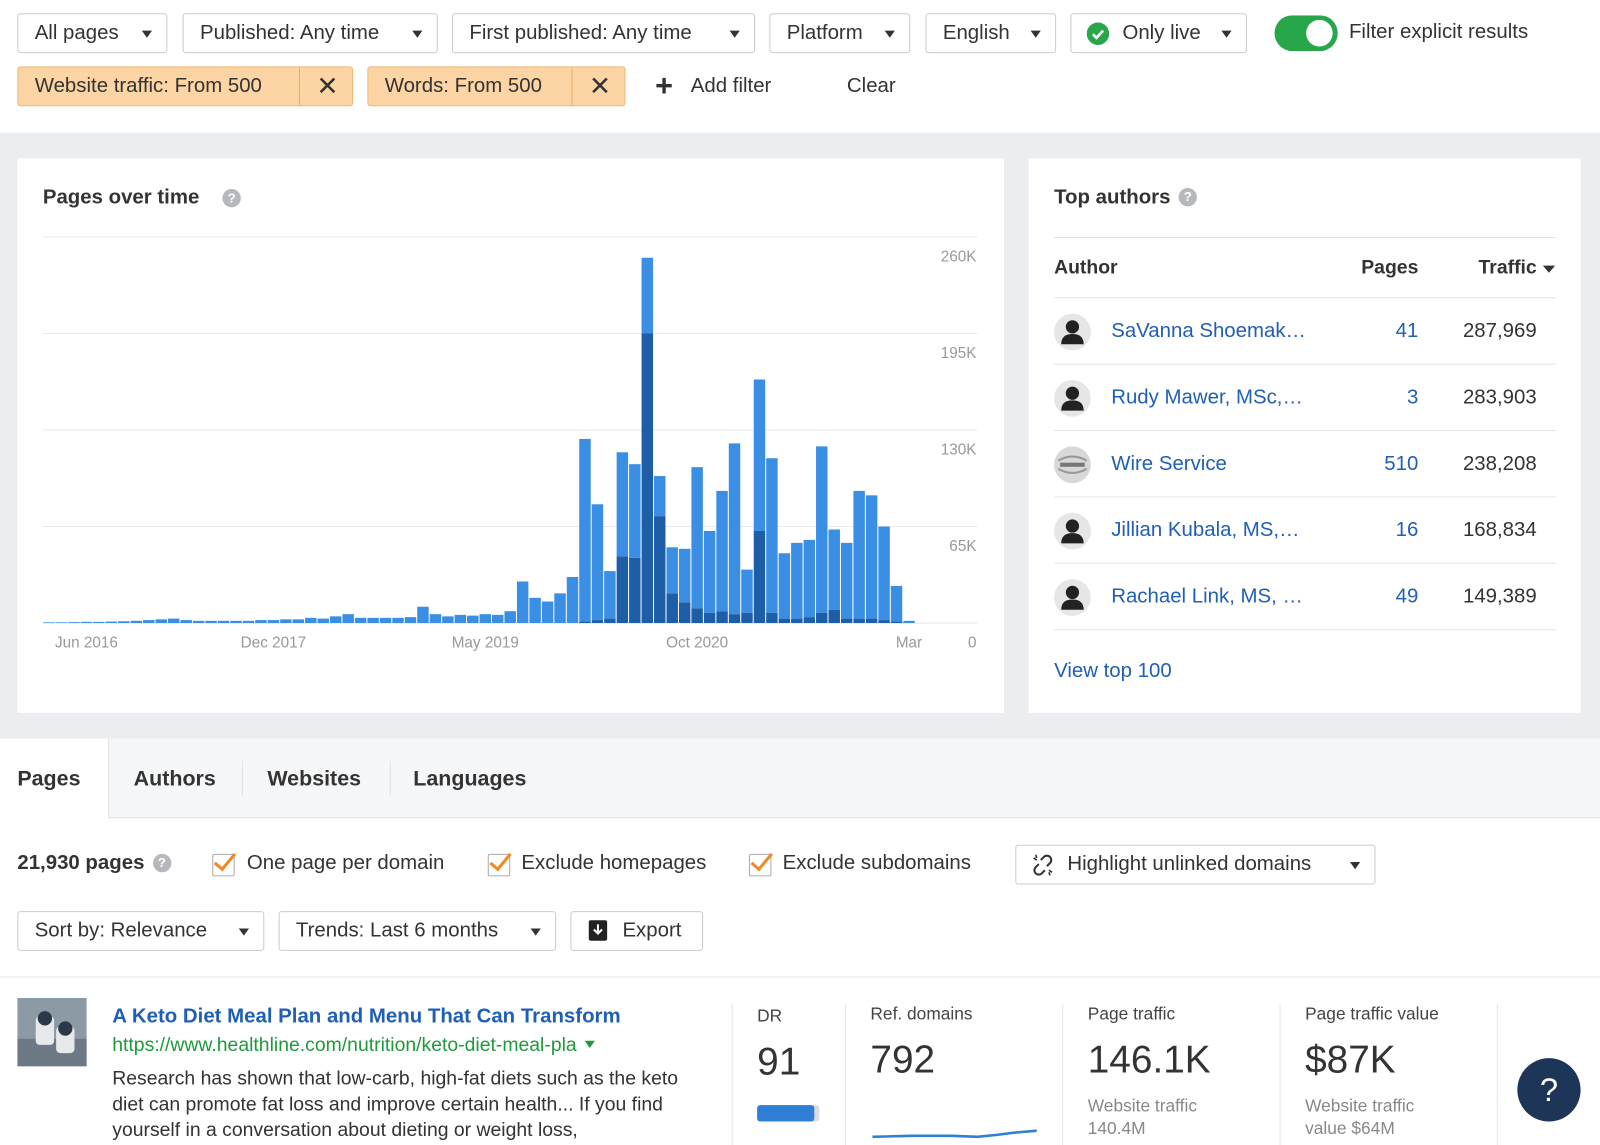 The height and width of the screenshot is (1145, 1600). Describe the element at coordinates (598, 930) in the screenshot. I see `export-icon` at that location.